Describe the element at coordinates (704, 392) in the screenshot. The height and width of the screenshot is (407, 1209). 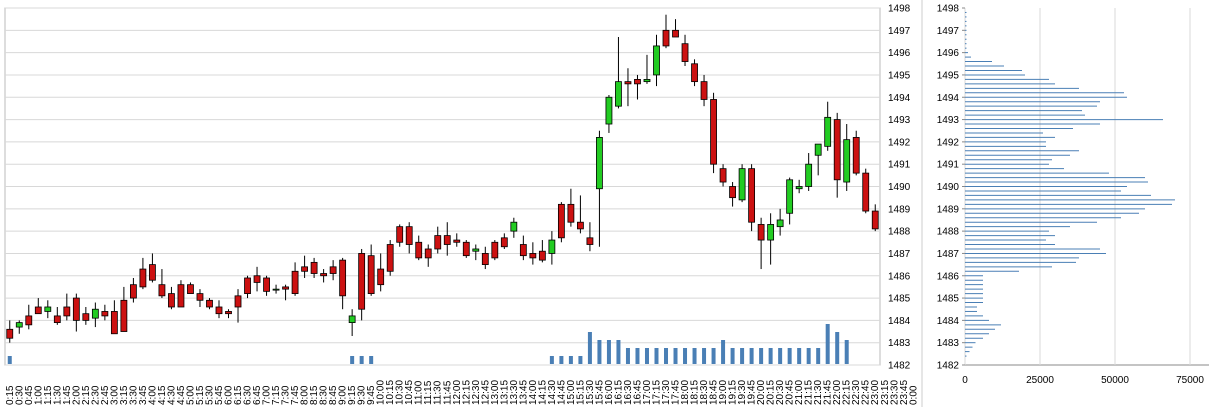
I see `x-tick-label: 18:30` at that location.